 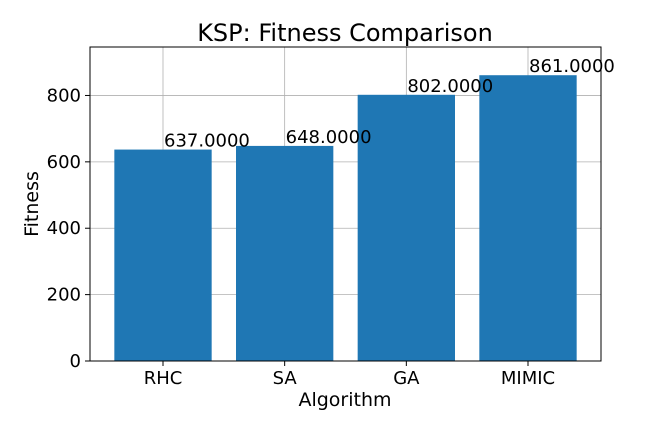 What do you see at coordinates (64, 295) in the screenshot?
I see `y-tick-label: 200` at bounding box center [64, 295].